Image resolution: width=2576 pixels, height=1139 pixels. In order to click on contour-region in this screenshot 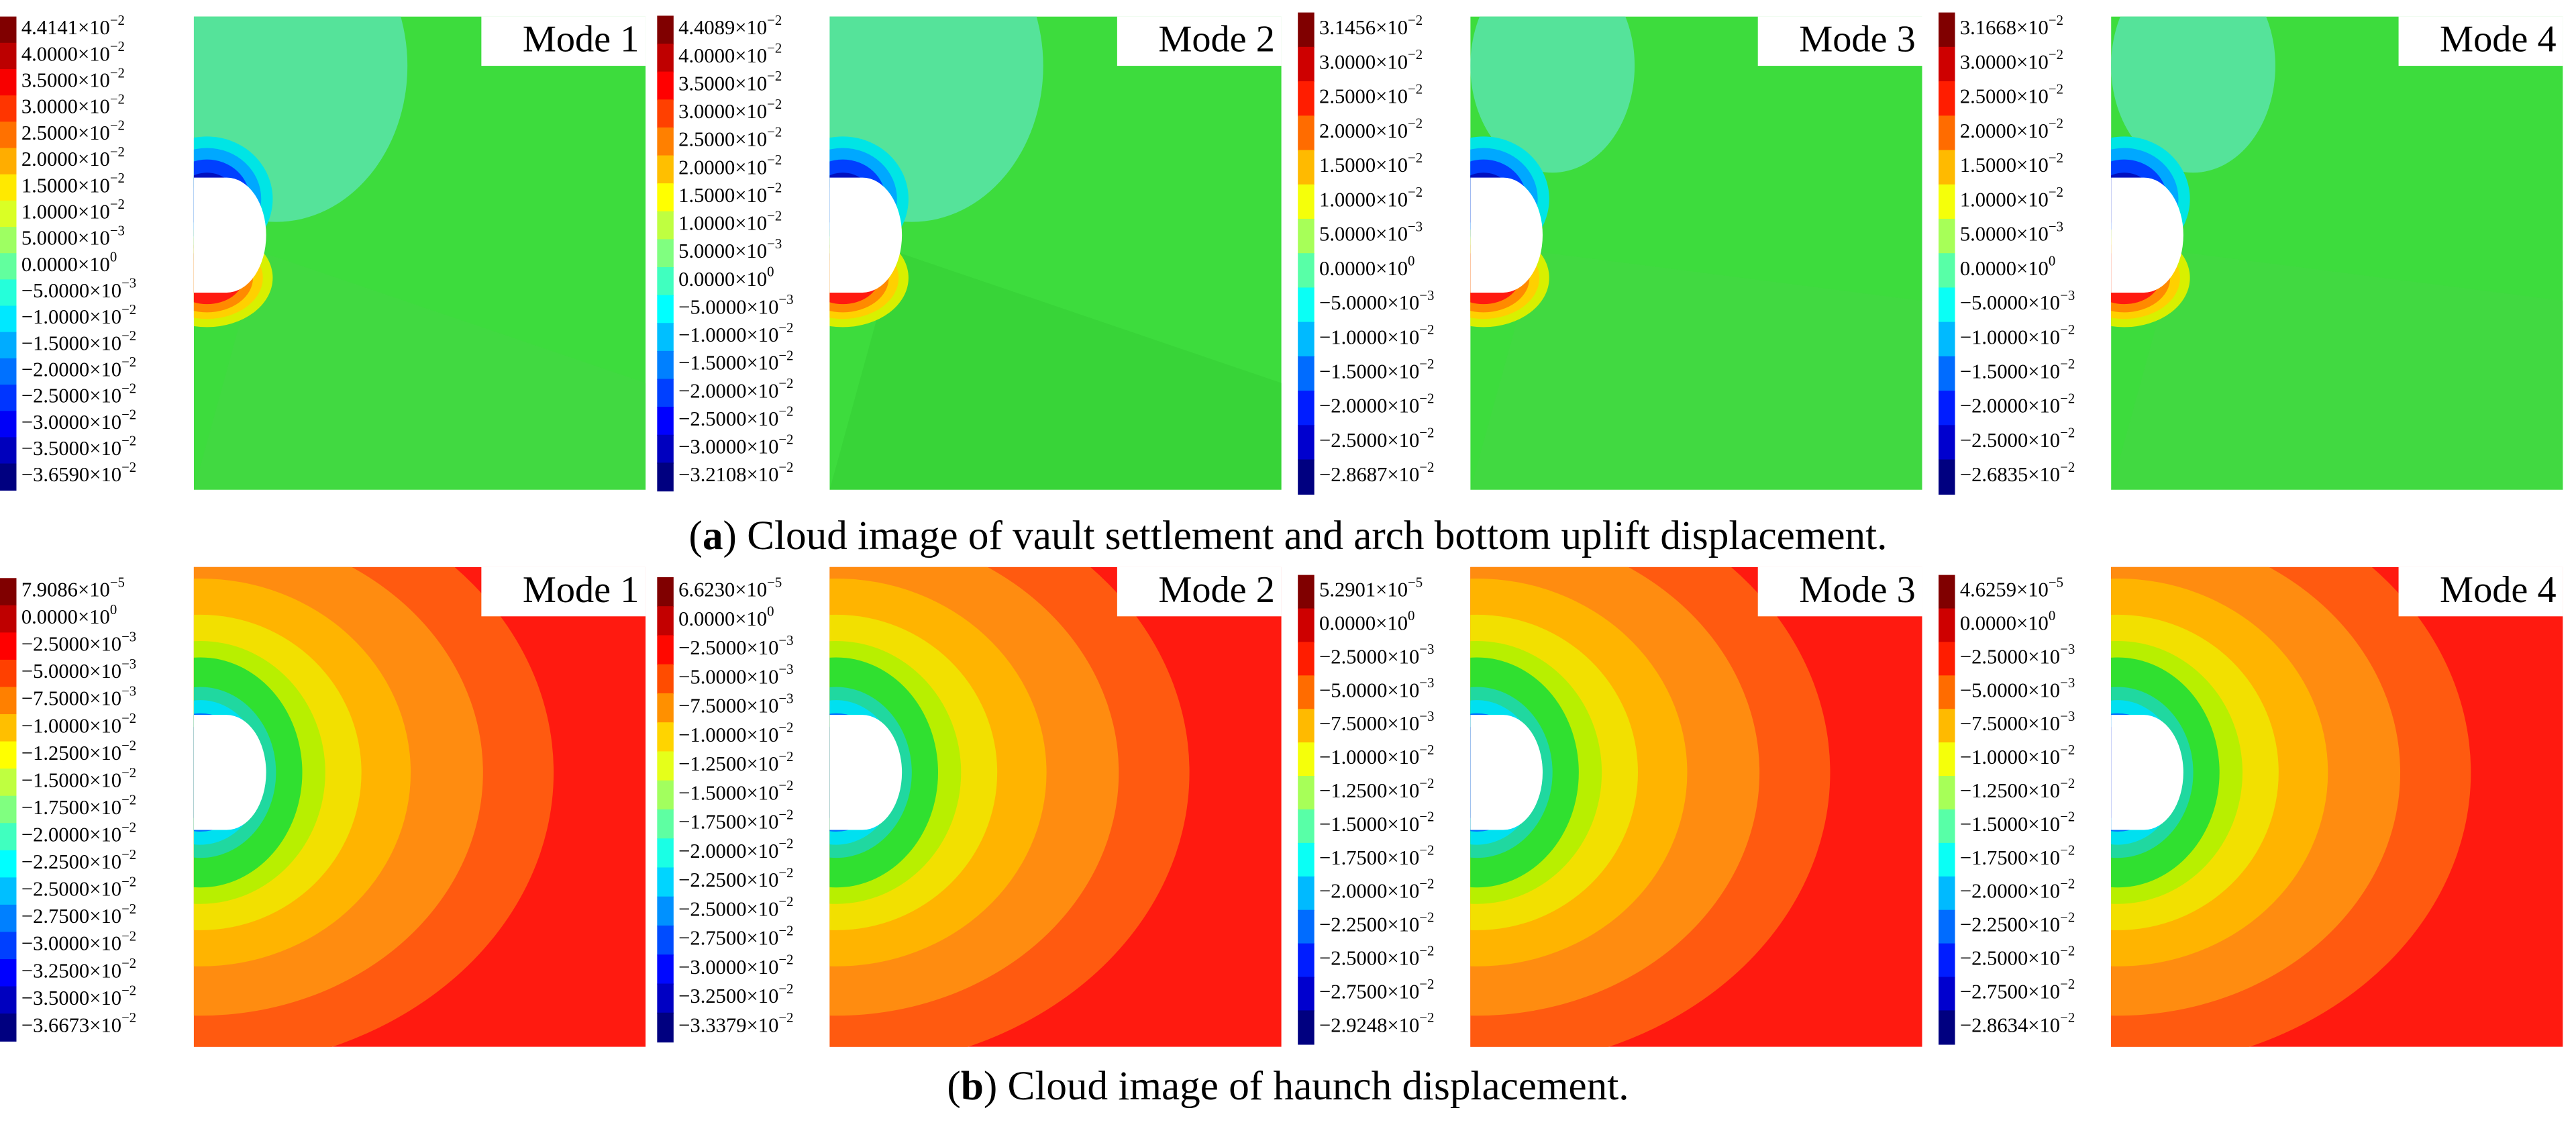, I will do `click(1552, 94)`.